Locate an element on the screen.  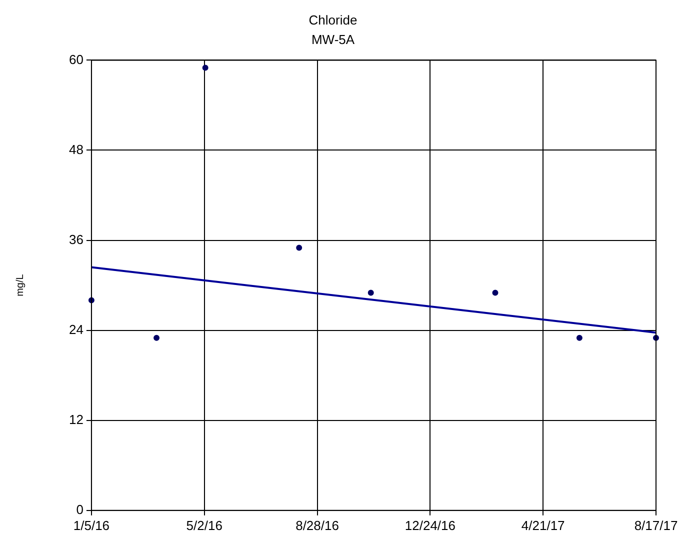
y-tick-label: 60 is located at coordinates (76, 59).